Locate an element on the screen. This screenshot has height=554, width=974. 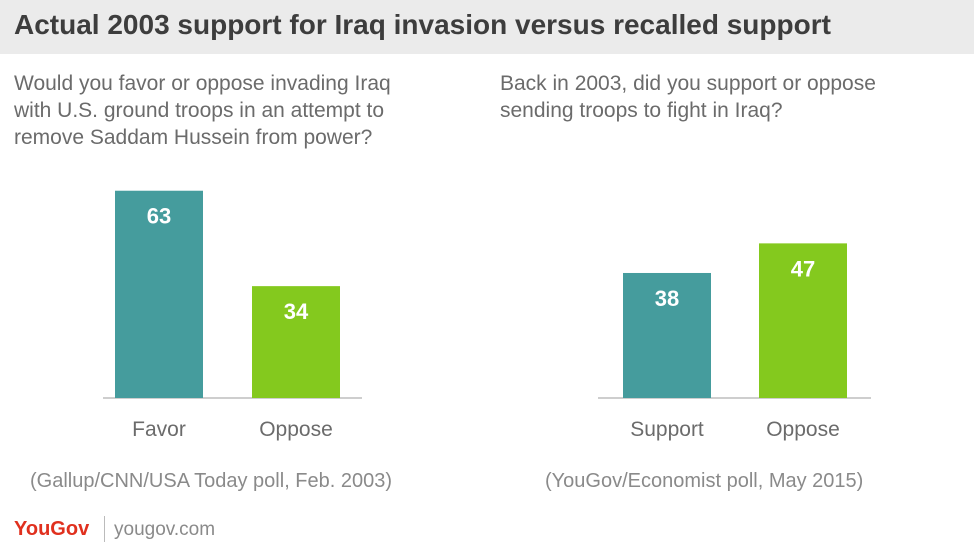
footer-divider is located at coordinates (104, 529).